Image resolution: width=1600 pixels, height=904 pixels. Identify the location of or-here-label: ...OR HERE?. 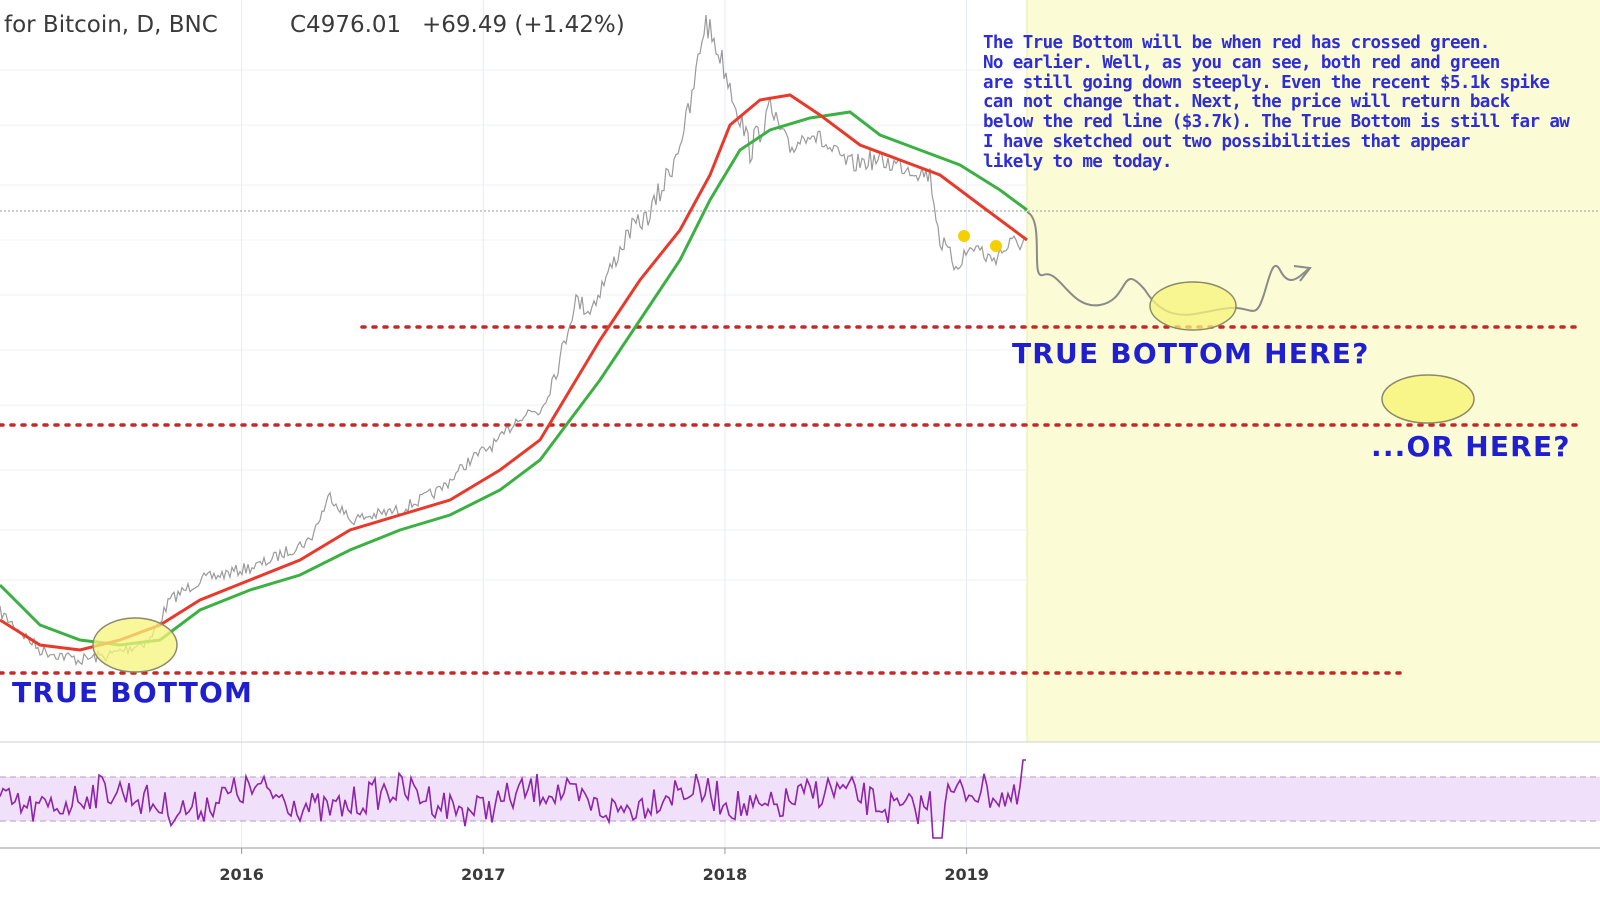
(1471, 446).